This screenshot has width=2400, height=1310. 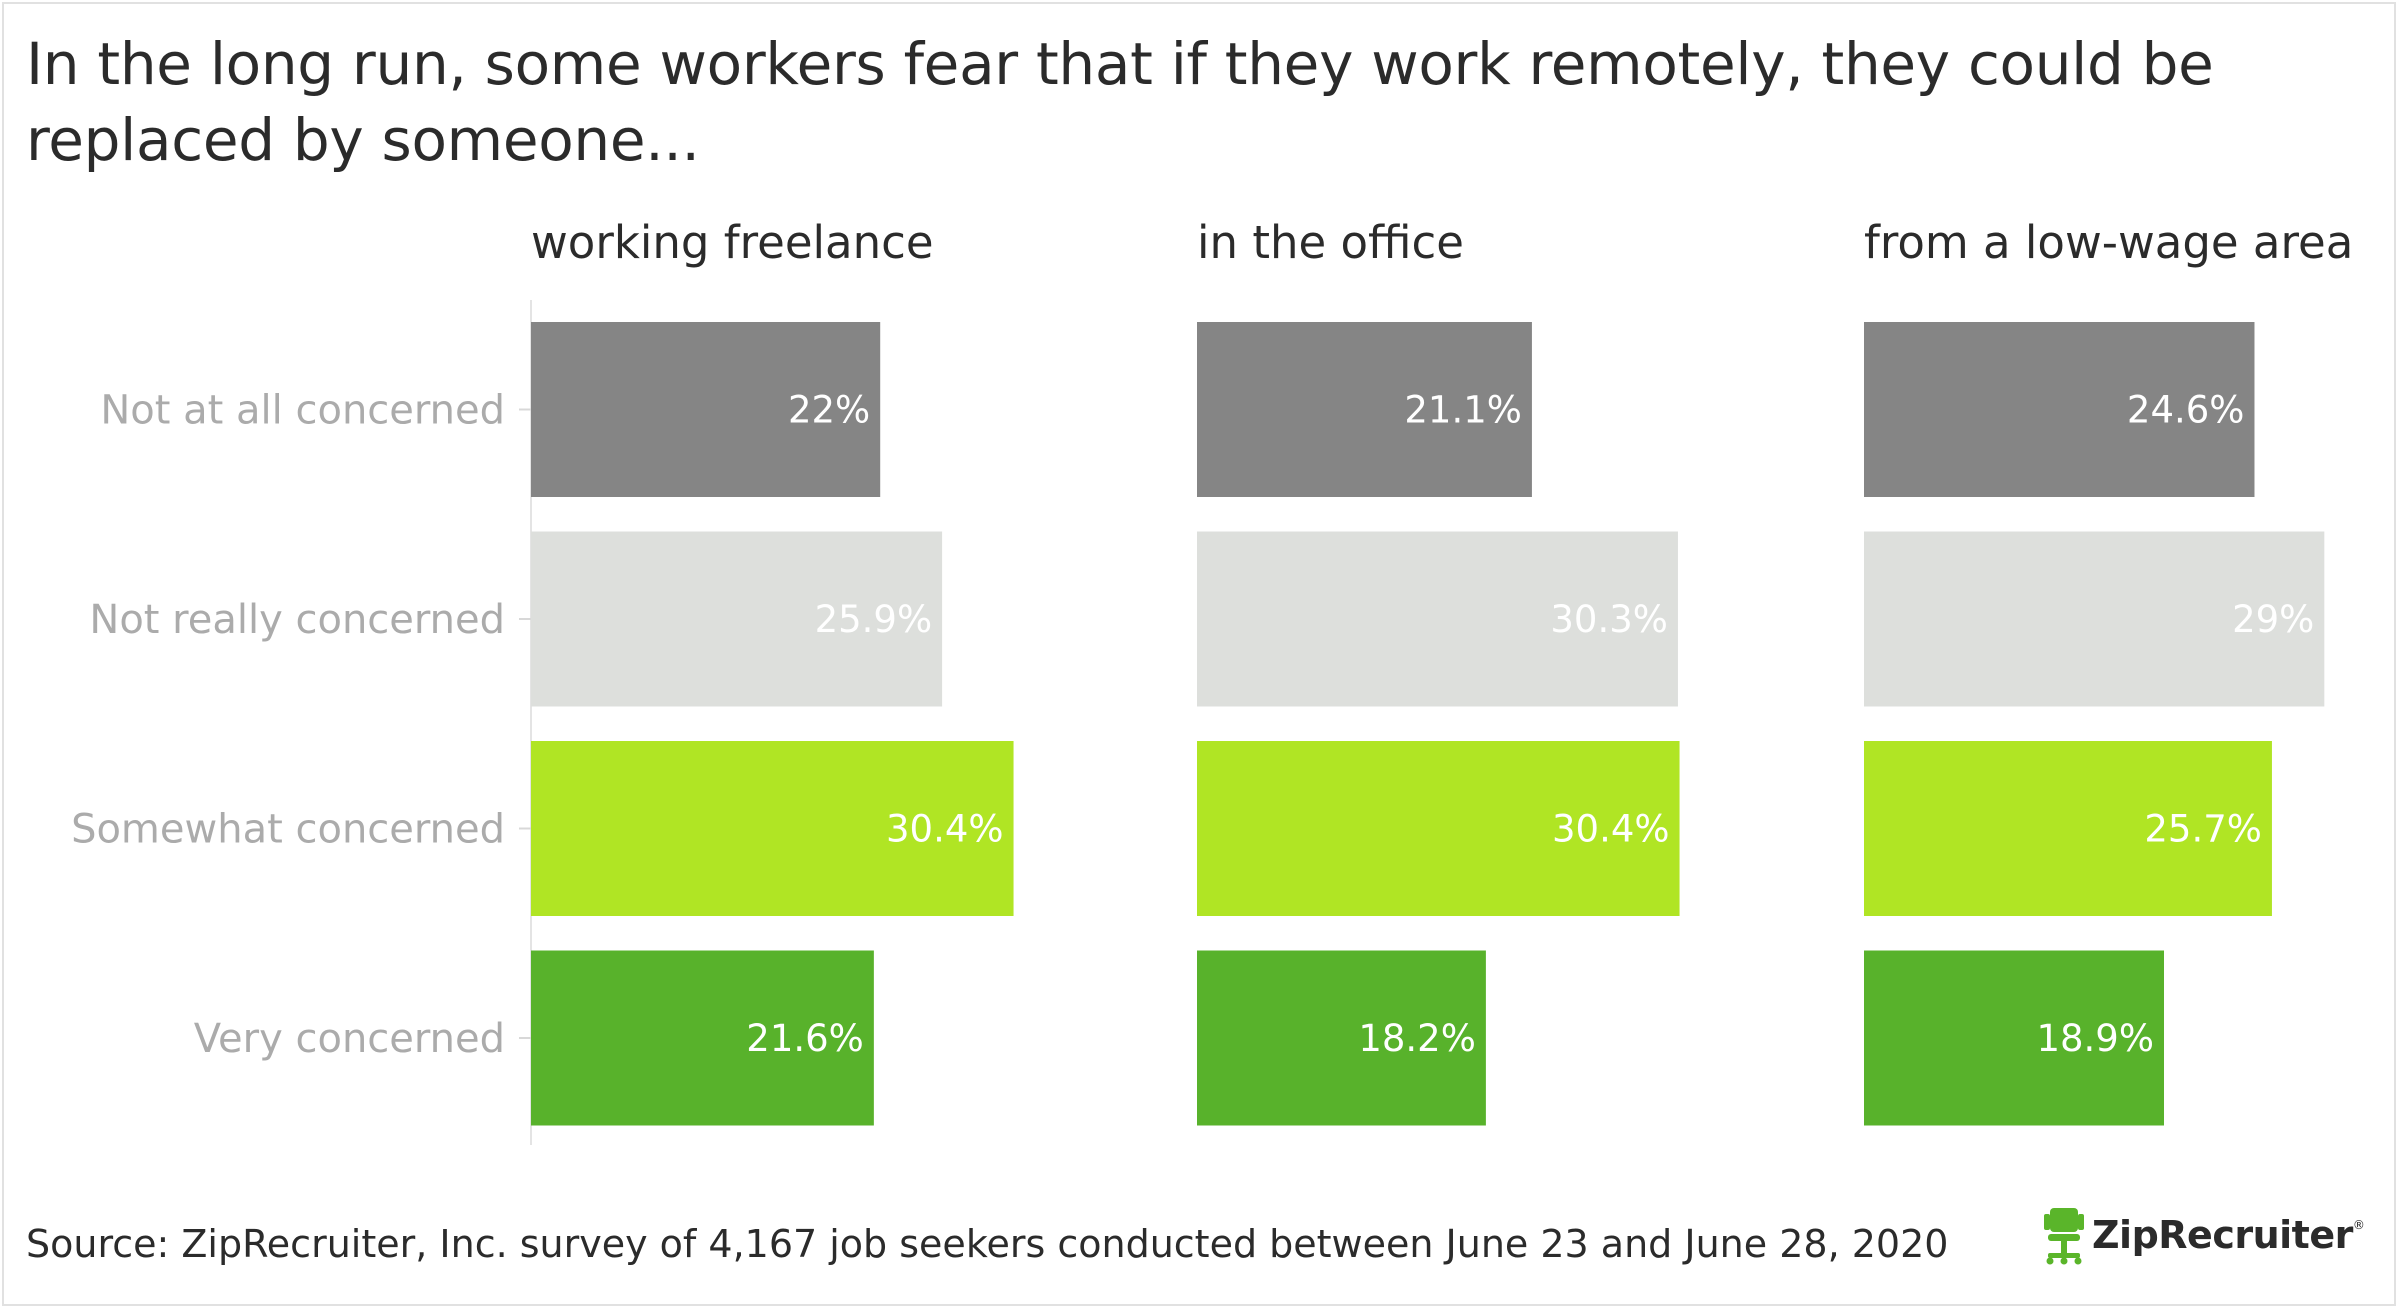 I want to click on category-label: Not at all concerned, so click(x=302, y=411).